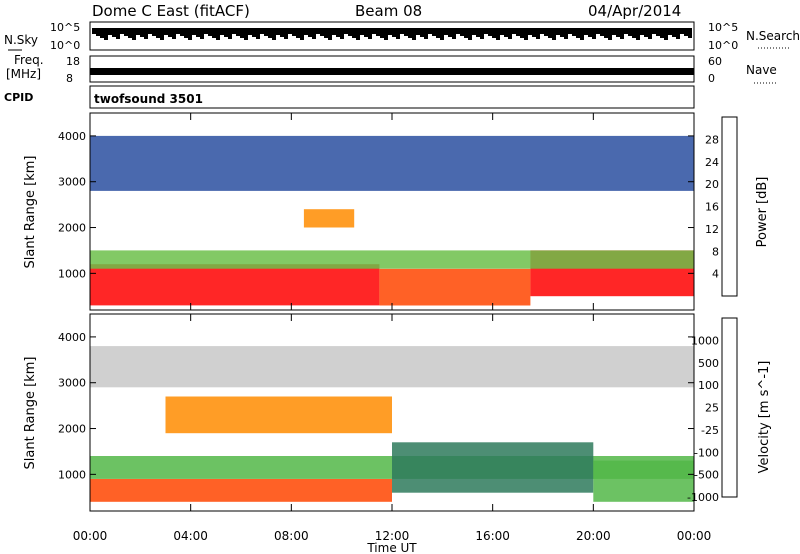 The height and width of the screenshot is (554, 800). What do you see at coordinates (21, 40) in the screenshot?
I see `noise-left-label: N.Sky` at bounding box center [21, 40].